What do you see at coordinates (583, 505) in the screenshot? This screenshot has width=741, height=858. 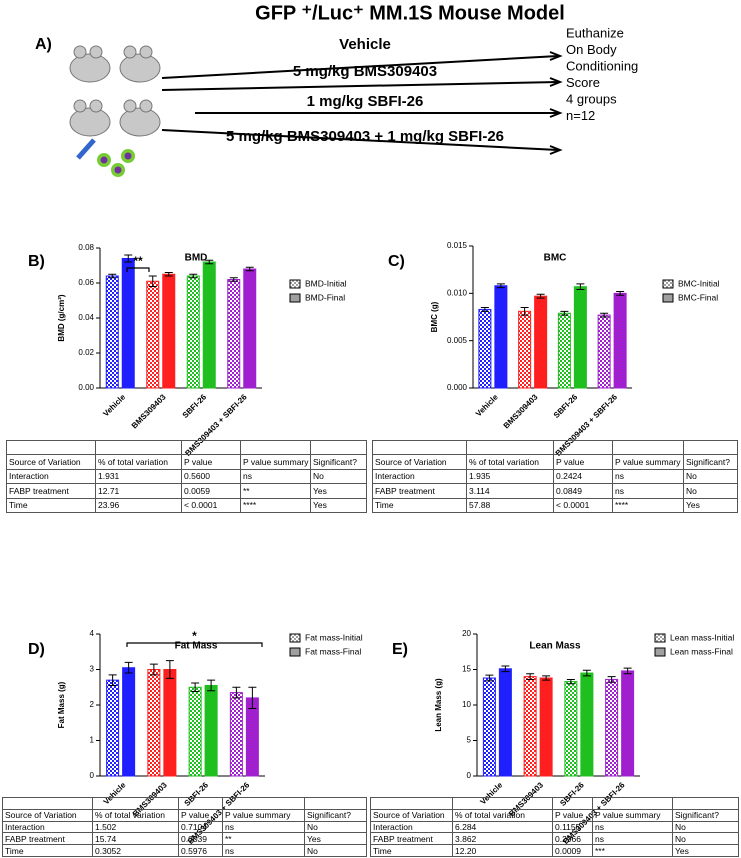 I see `table-cell: < 0.0001` at bounding box center [583, 505].